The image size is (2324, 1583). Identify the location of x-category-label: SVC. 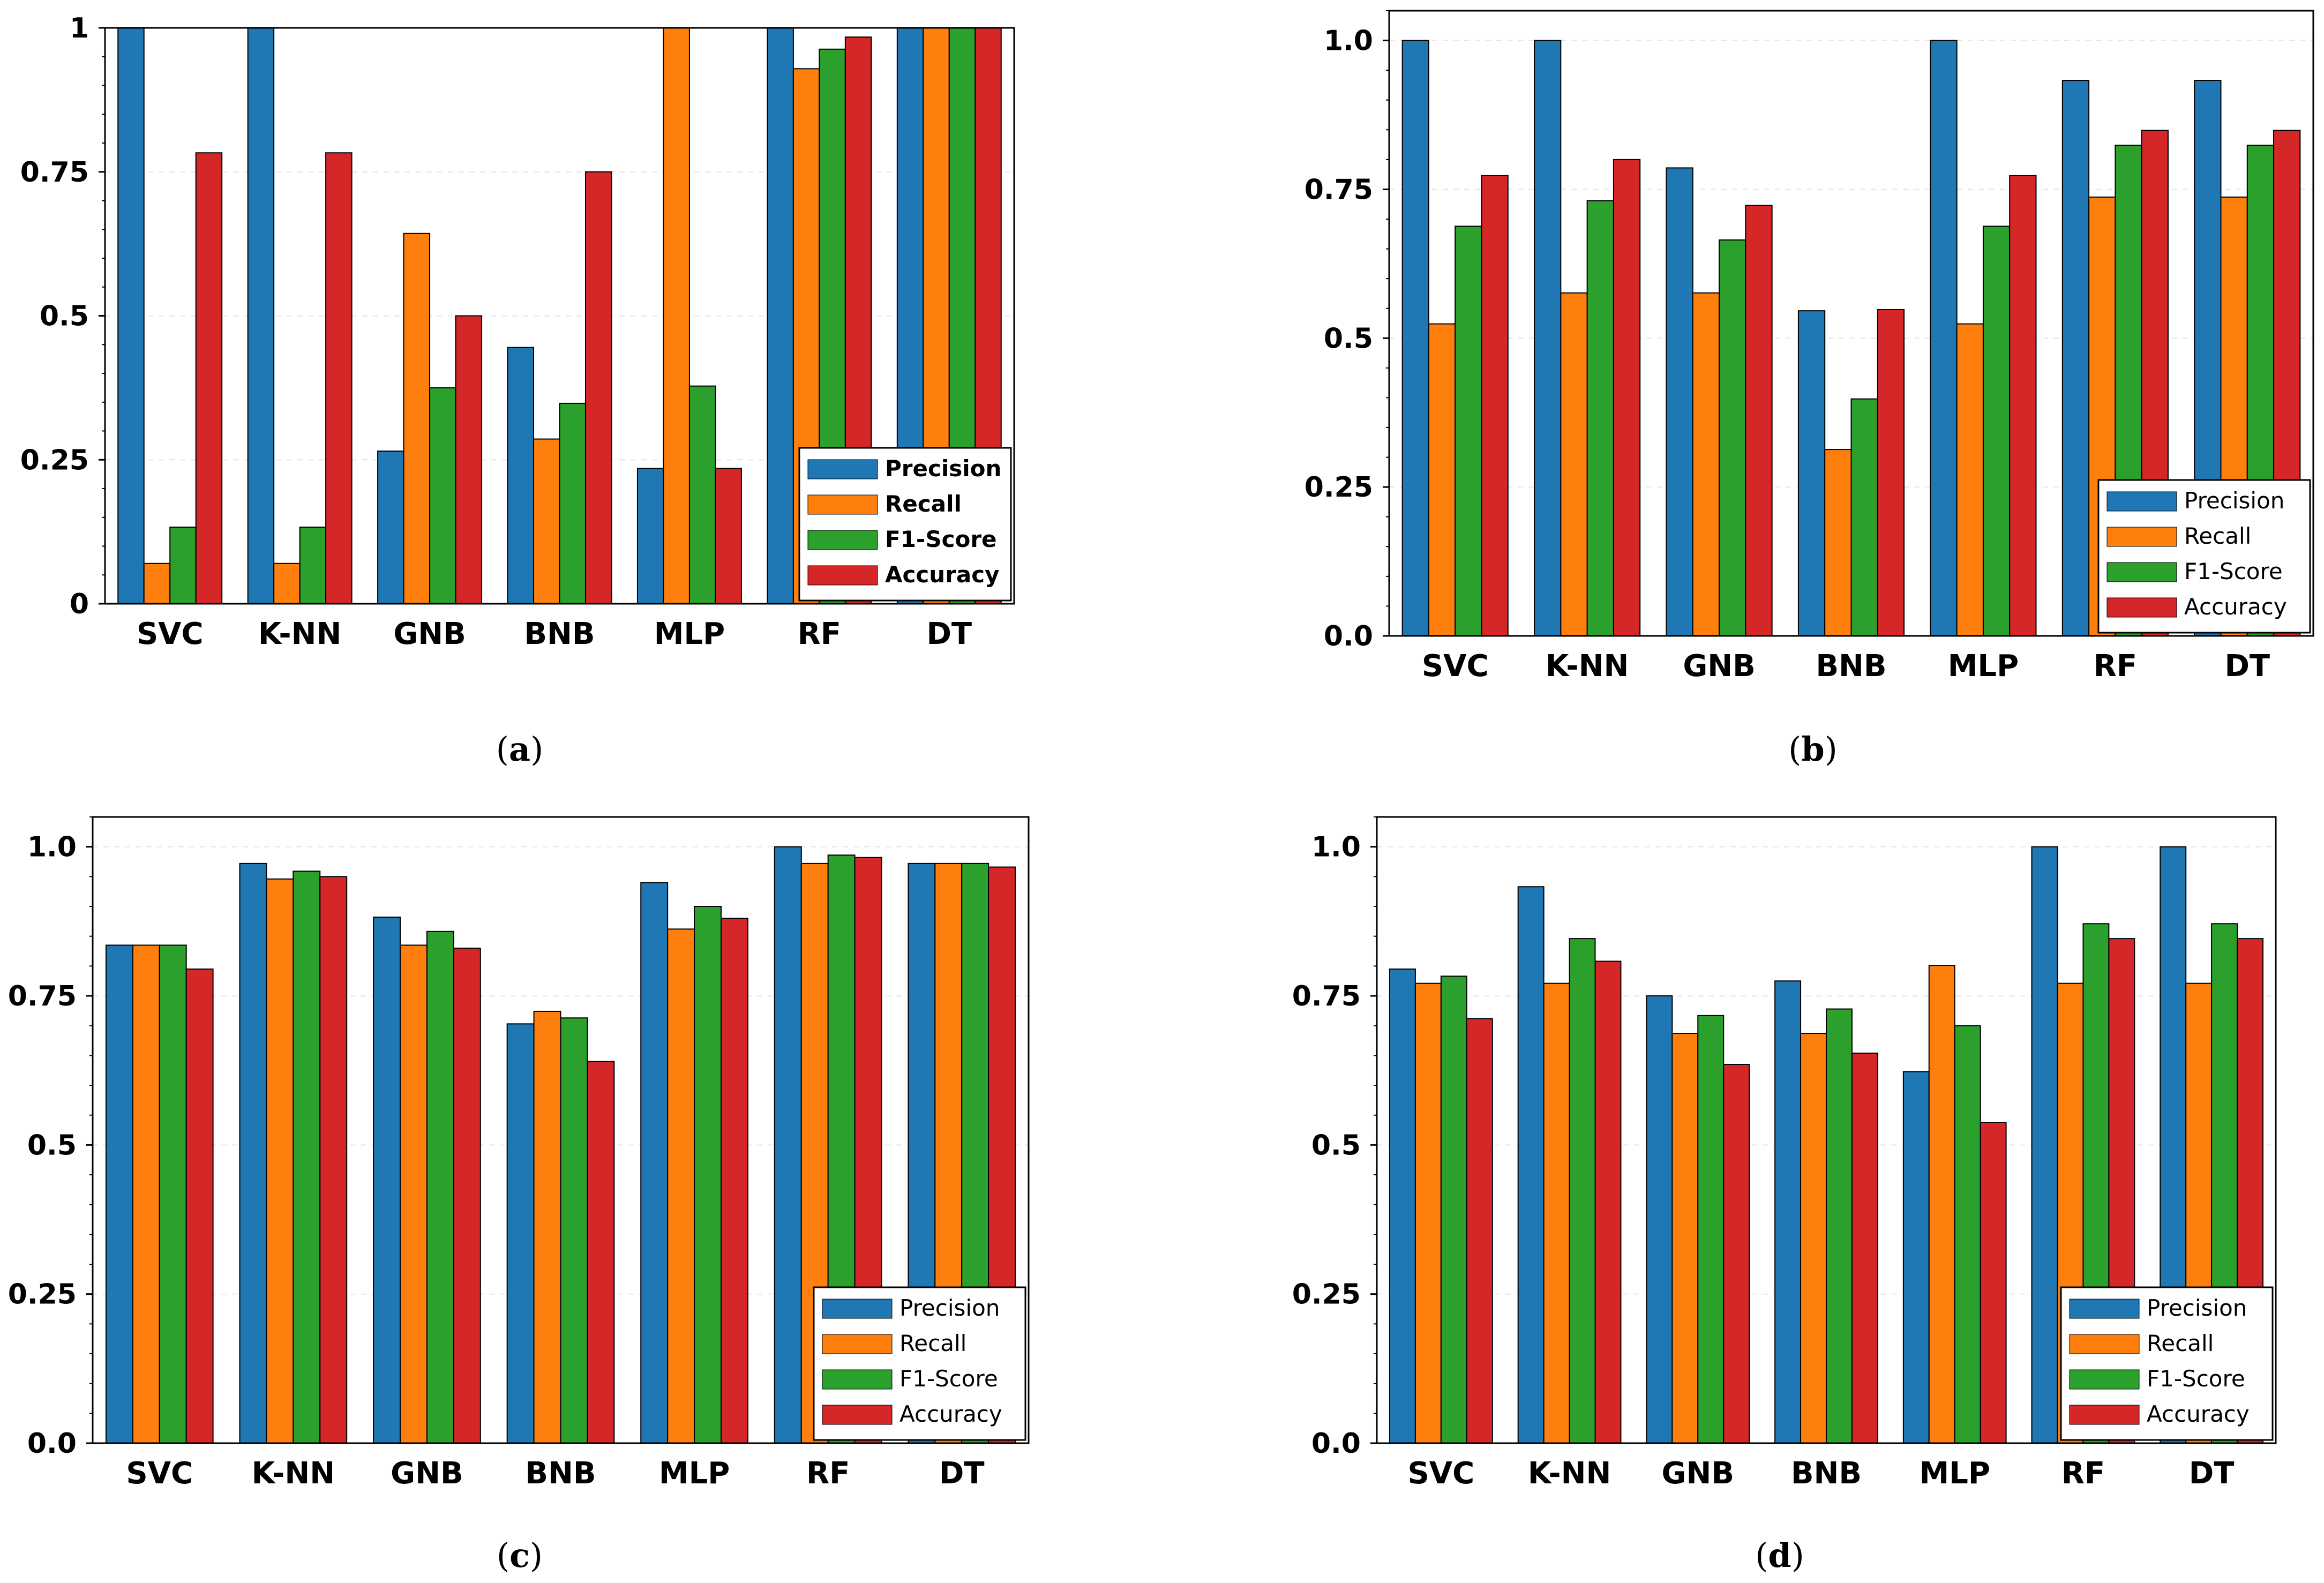
(170, 634).